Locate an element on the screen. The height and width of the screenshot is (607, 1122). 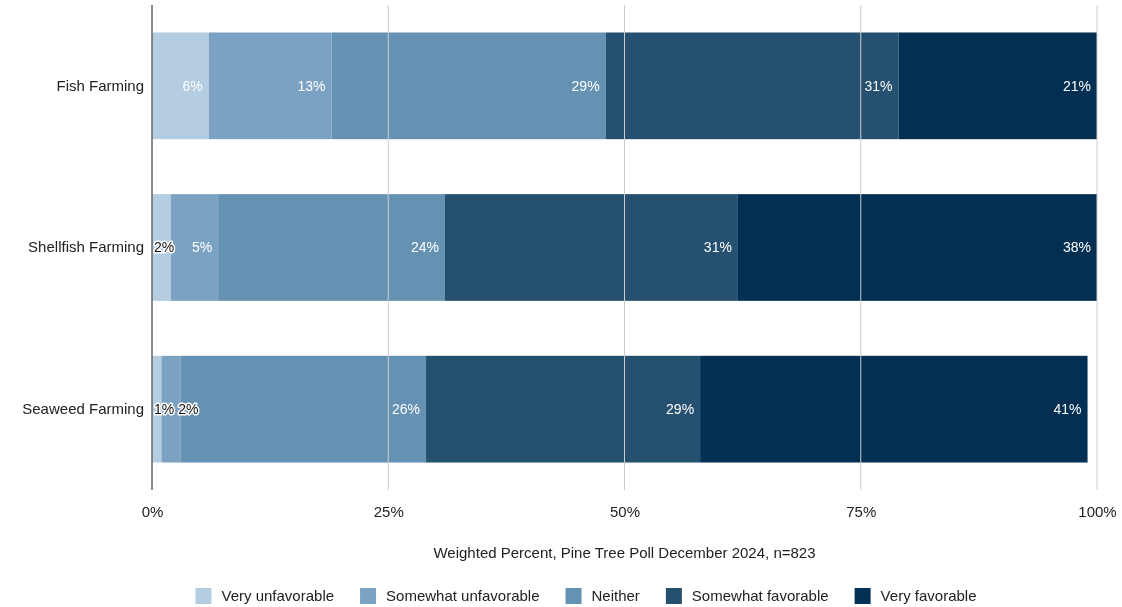
legend-label: Very favorable is located at coordinates (928, 596).